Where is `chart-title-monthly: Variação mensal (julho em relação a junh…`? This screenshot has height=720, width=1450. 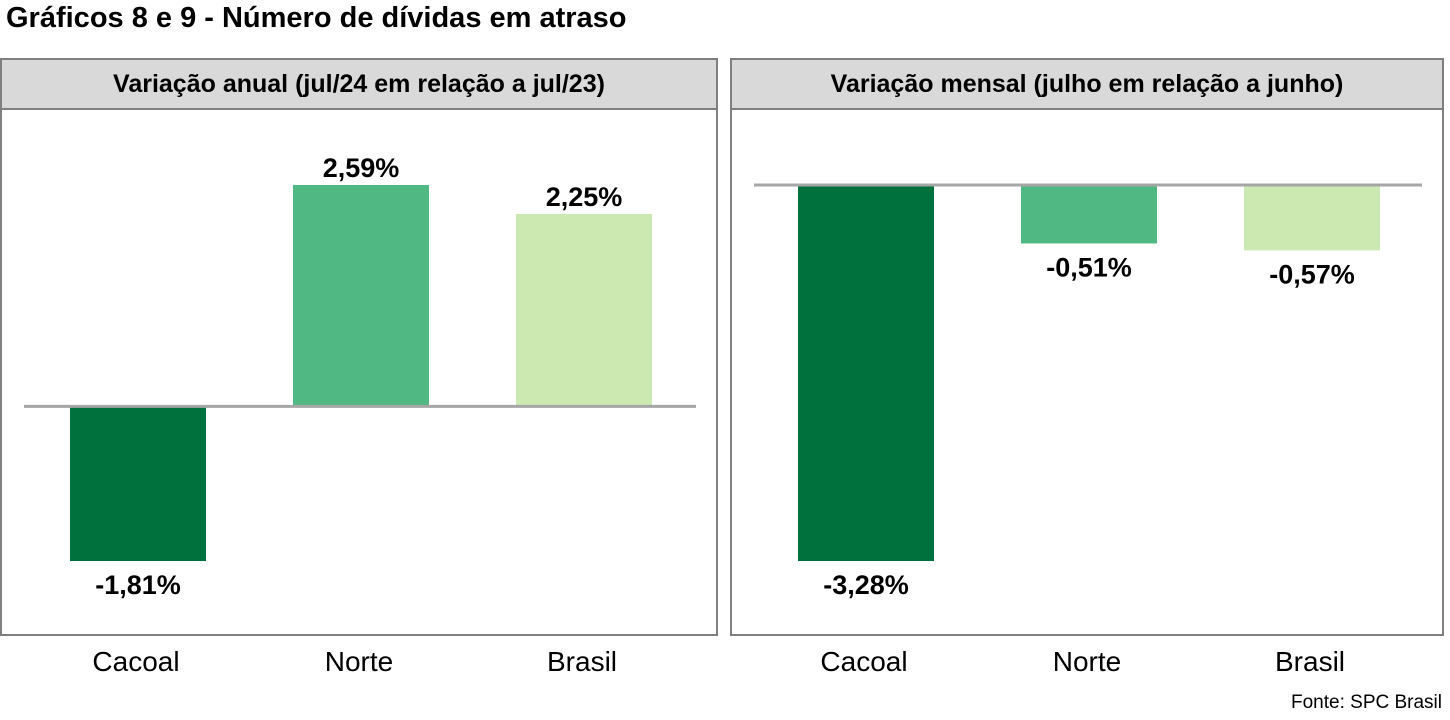 chart-title-monthly: Variação mensal (julho em relação a junh… is located at coordinates (1087, 85).